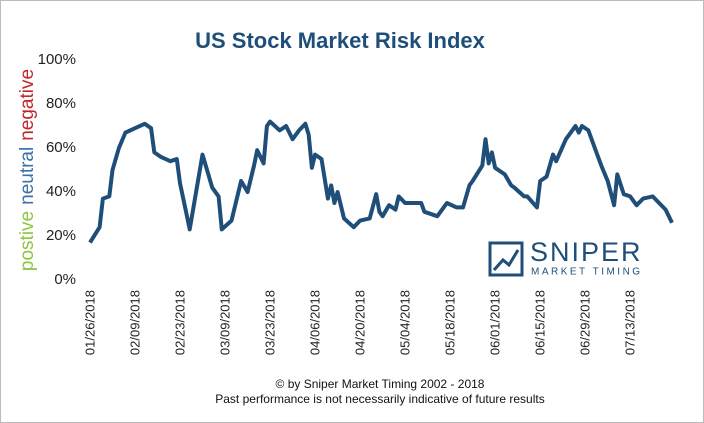 The width and height of the screenshot is (704, 423). Describe the element at coordinates (315, 322) in the screenshot. I see `x-tick-label: 04/06/2018` at that location.